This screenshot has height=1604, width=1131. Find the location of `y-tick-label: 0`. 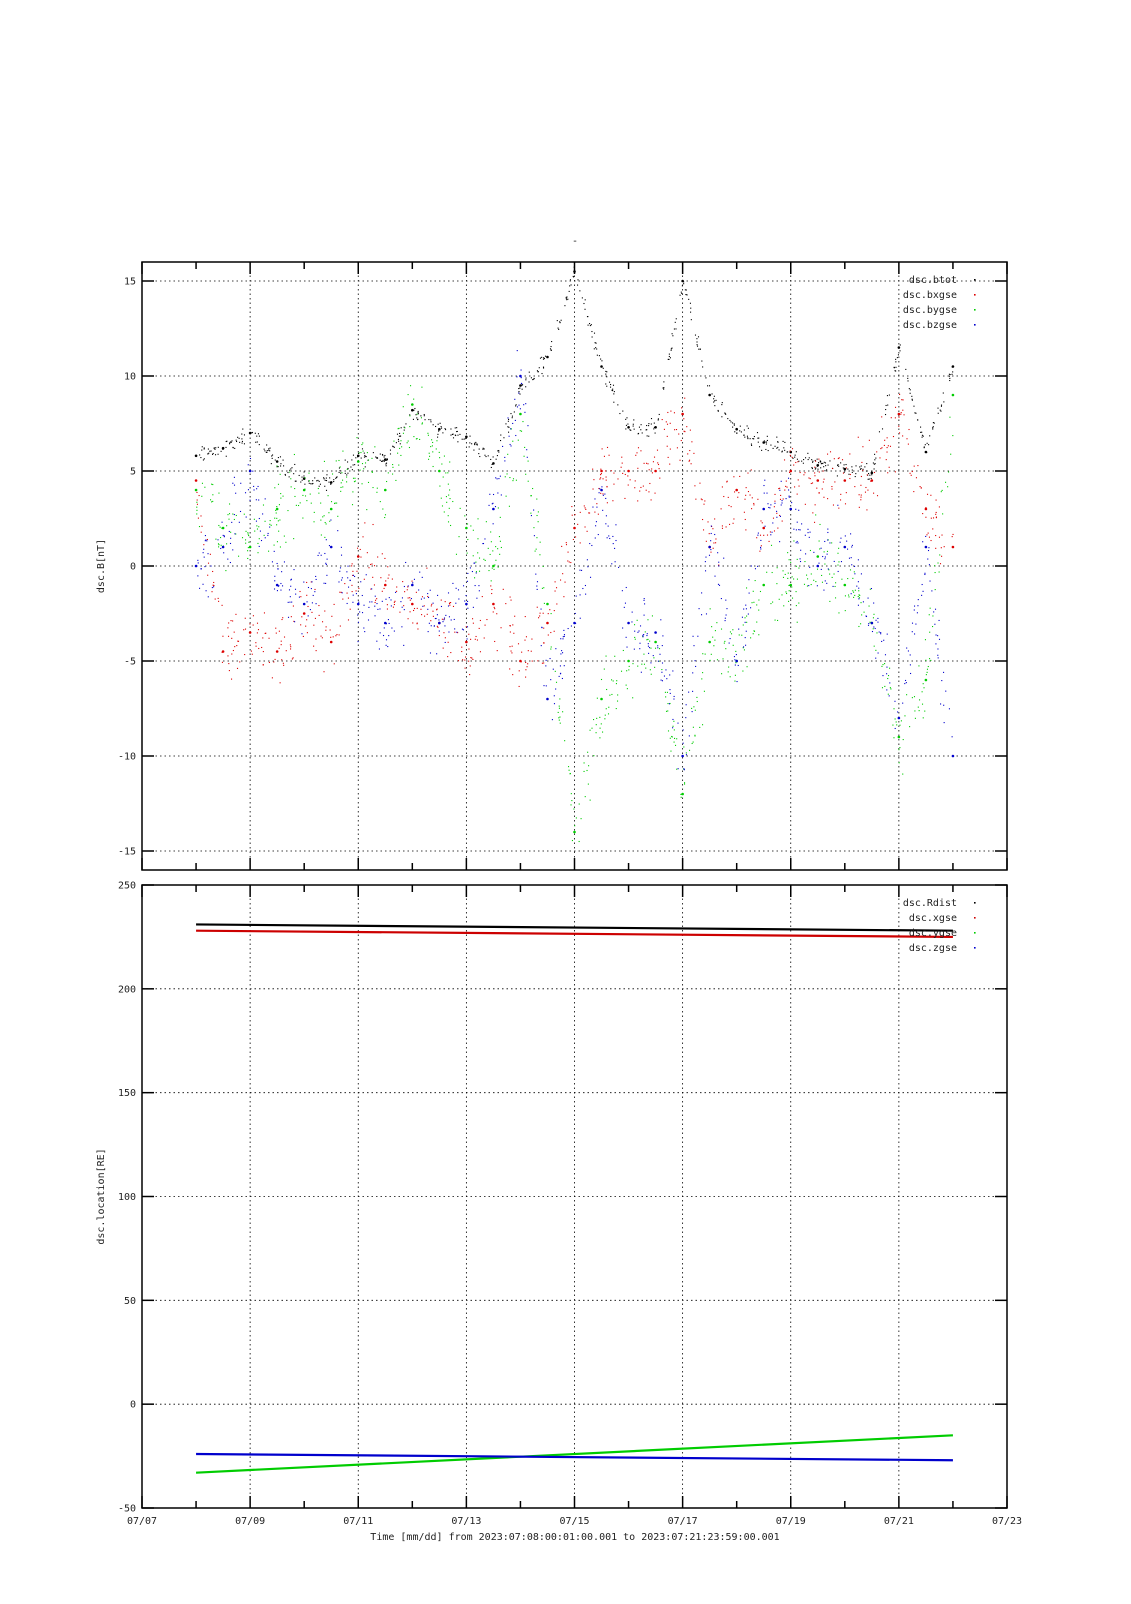

y-tick-label: 0 is located at coordinates (133, 1405).